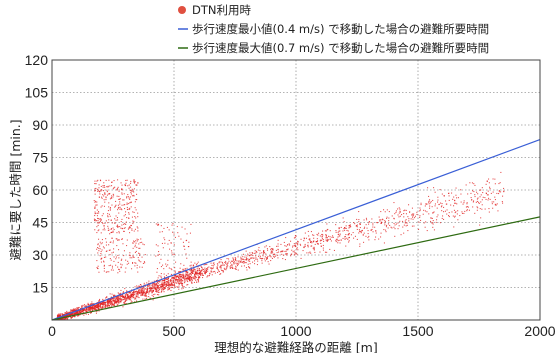  I want to click on legend-label-slow: 歩行速度最小値(0.4 m/s) で移動した場合の避難所要時間, so click(340, 29).